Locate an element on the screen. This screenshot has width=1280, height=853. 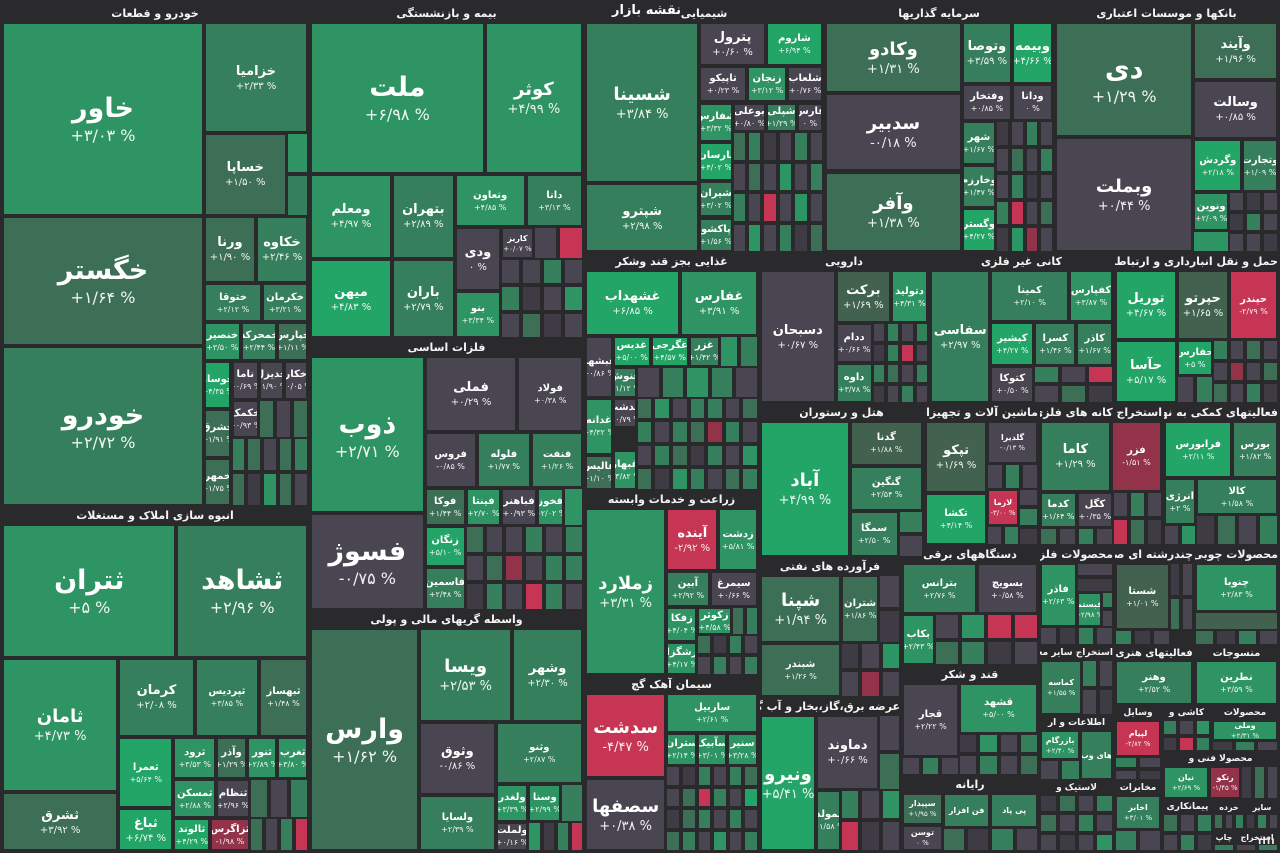
stock-tile: غگرجی +۴/۵۷ % is located at coordinates (669, 351).